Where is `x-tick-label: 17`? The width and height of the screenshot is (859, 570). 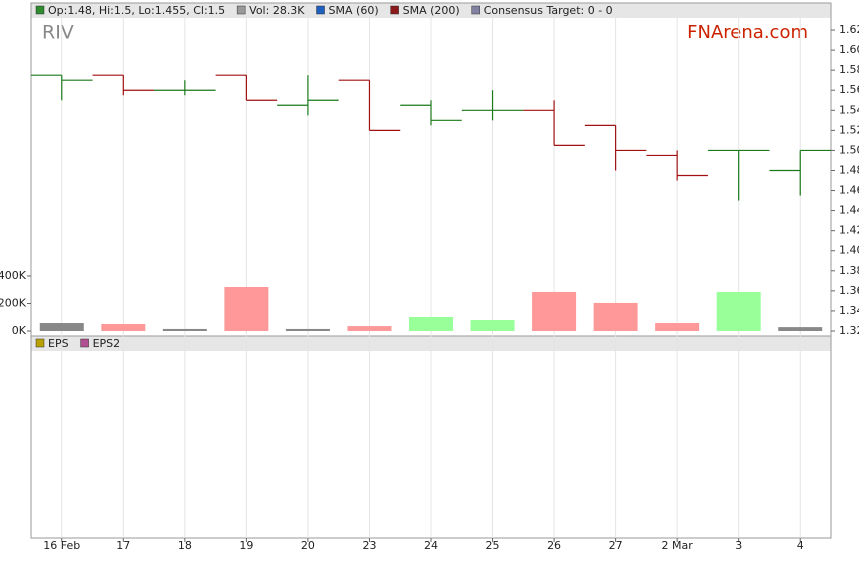
x-tick-label: 17 is located at coordinates (123, 545).